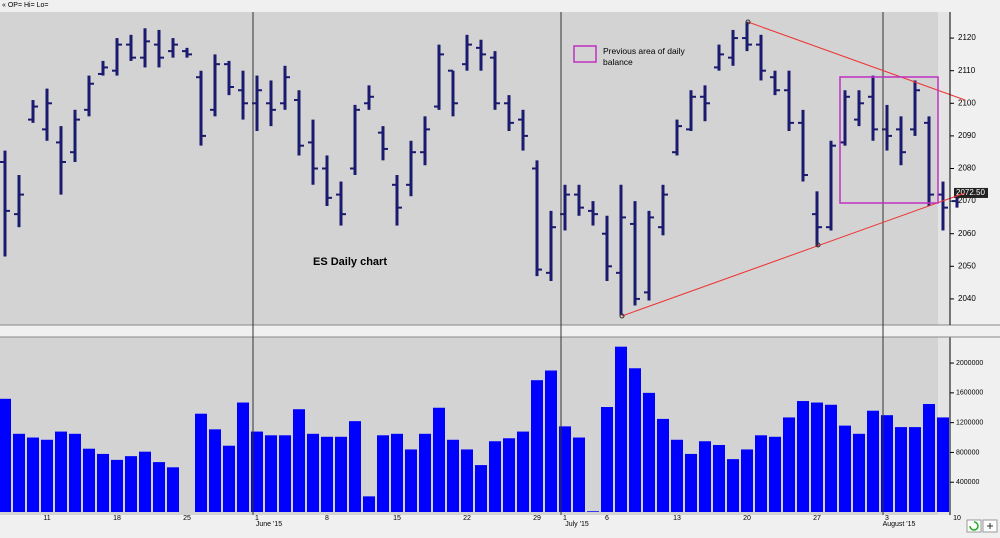  What do you see at coordinates (990, 526) in the screenshot?
I see `add-icon` at bounding box center [990, 526].